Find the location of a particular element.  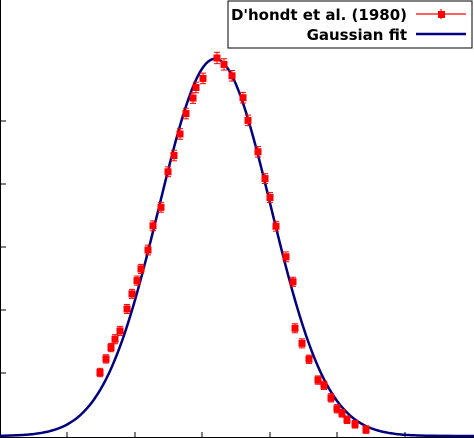

legend: D'hondt et al. (1980) Gaussian fit is located at coordinates (350, 24).